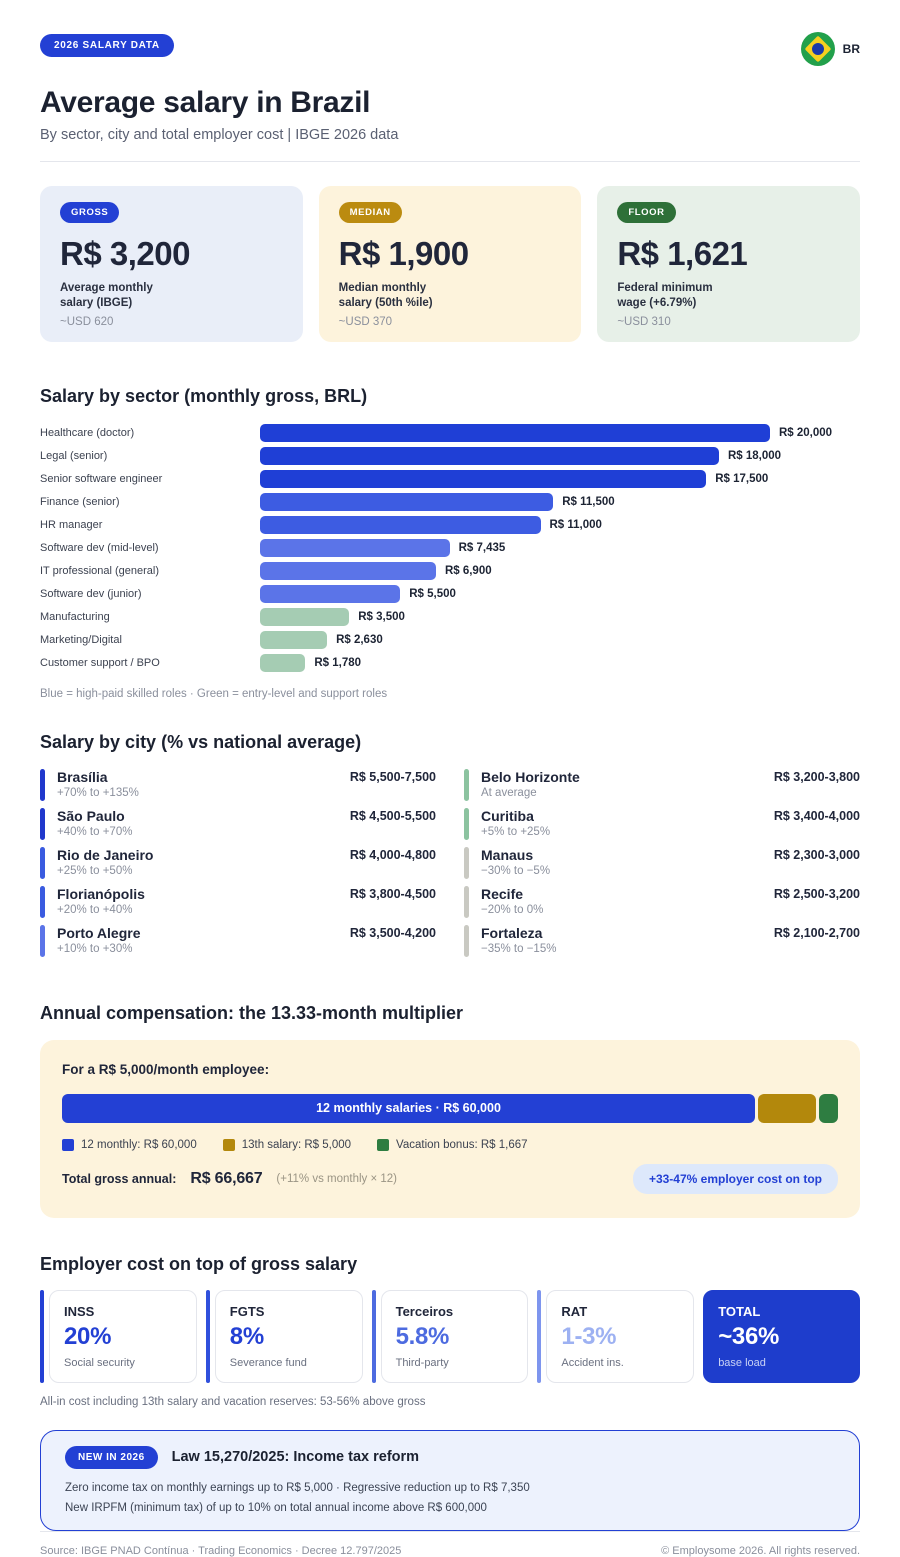  I want to click on sector-label: Healthcare (doctor), so click(87, 433).